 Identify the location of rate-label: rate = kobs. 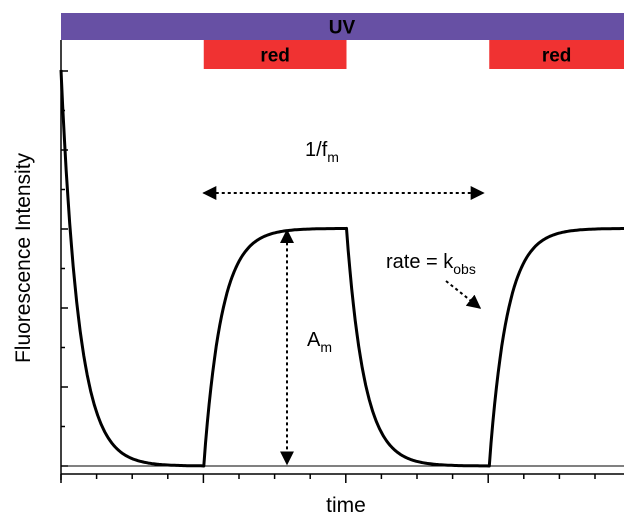
(431, 264).